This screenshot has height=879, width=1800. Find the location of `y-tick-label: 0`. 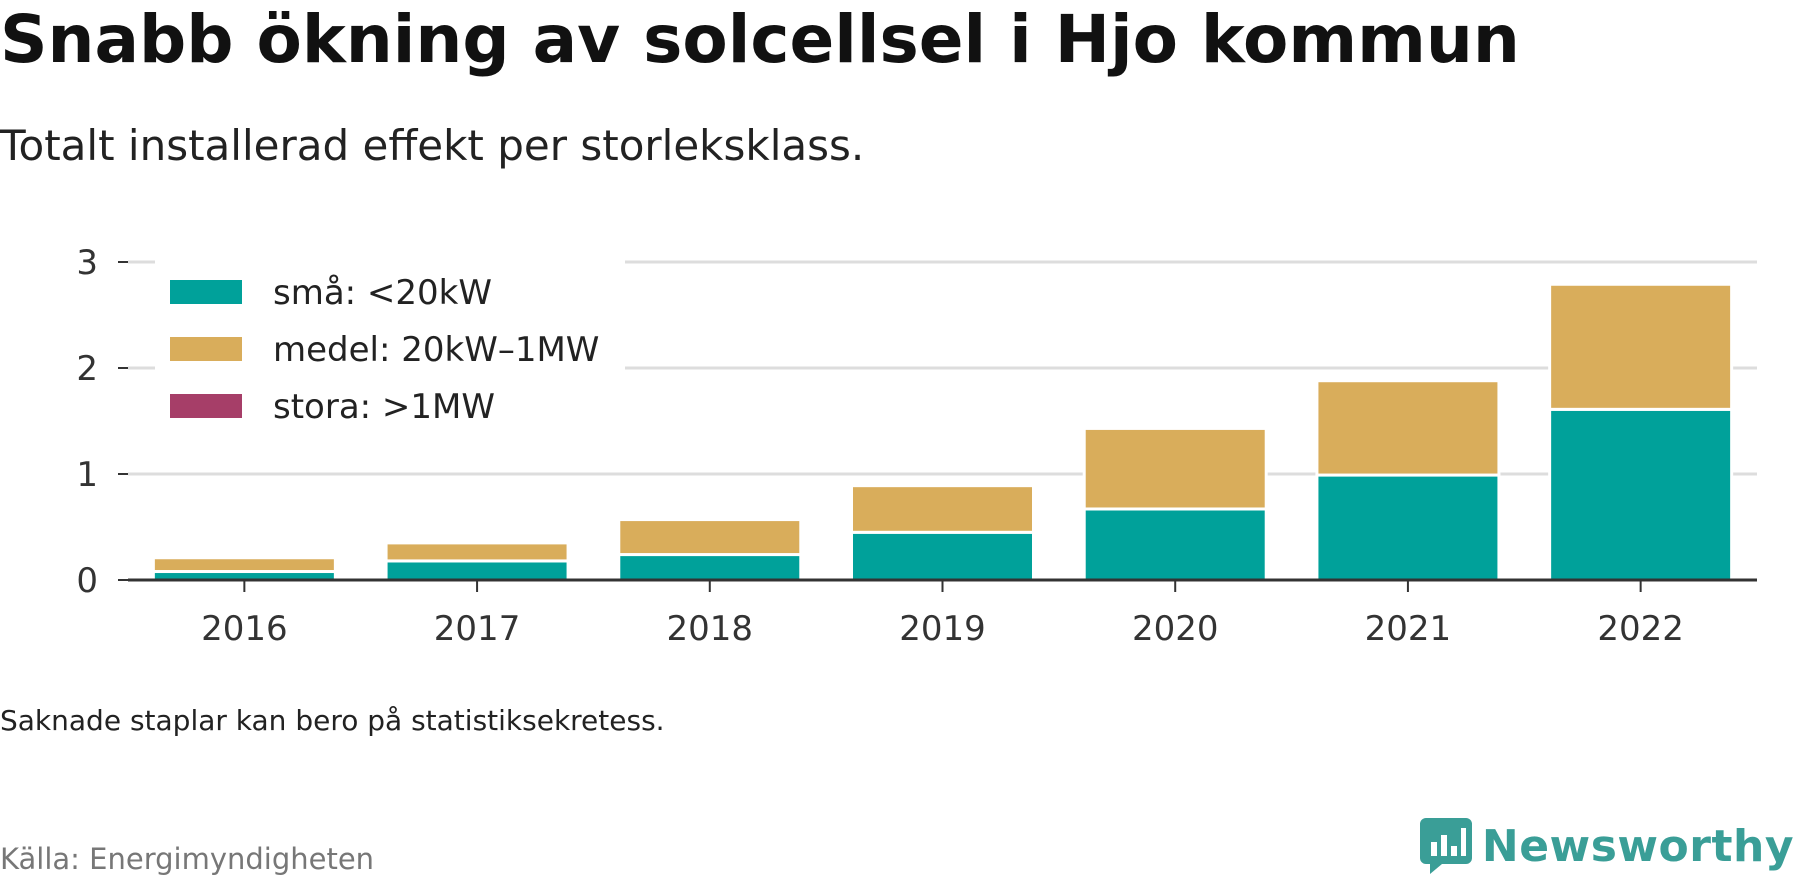

y-tick-label: 0 is located at coordinates (87, 581).